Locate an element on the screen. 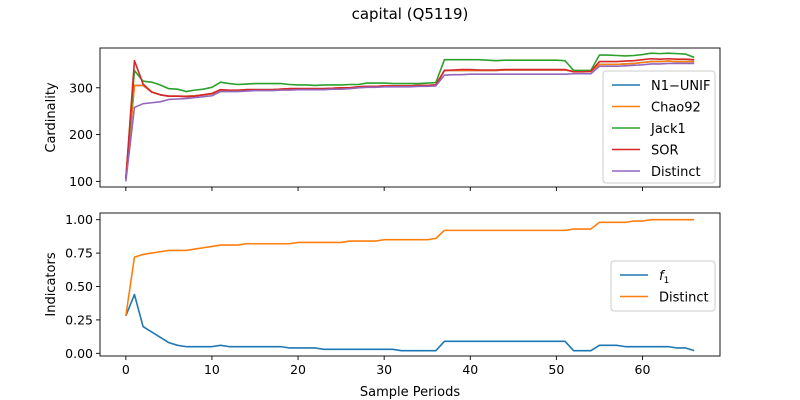 The image size is (800, 400). y-tick-label: 0.75 is located at coordinates (79, 253).